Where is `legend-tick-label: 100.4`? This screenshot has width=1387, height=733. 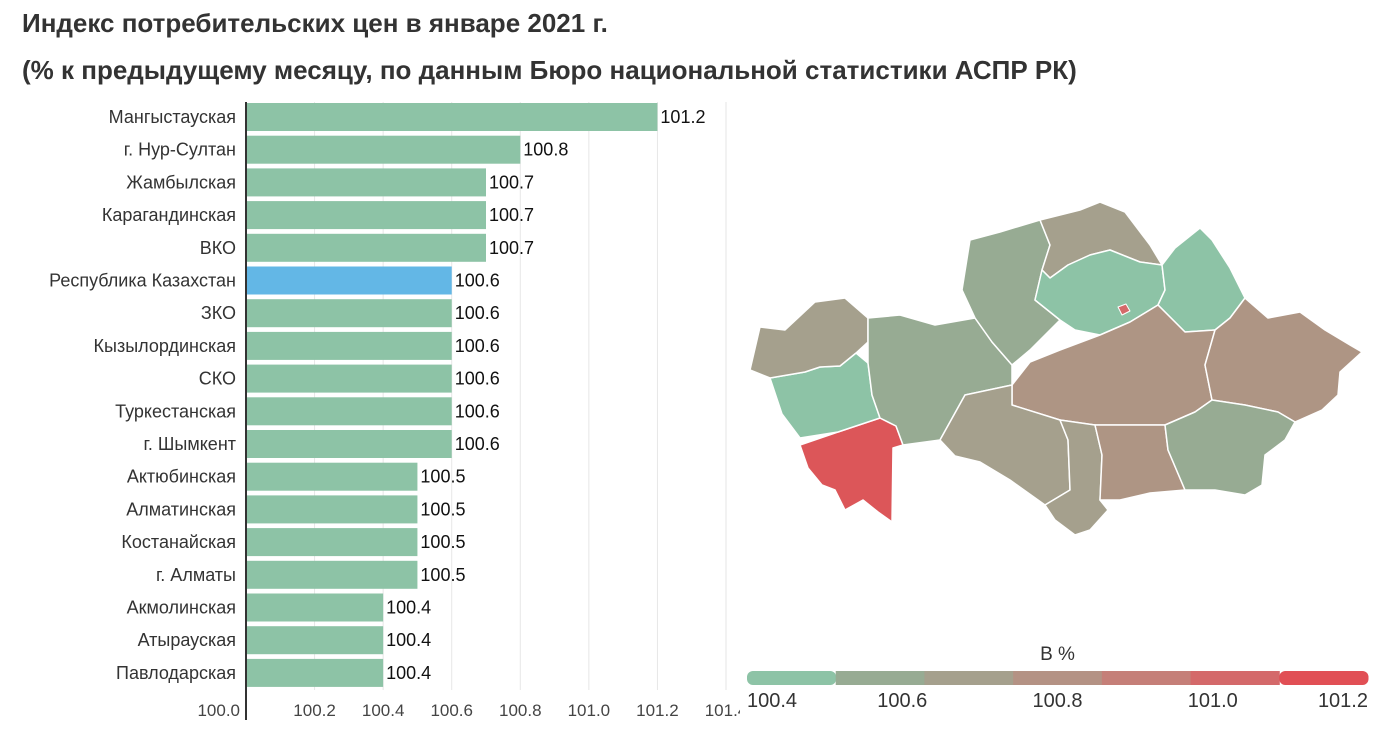 legend-tick-label: 100.4 is located at coordinates (772, 701).